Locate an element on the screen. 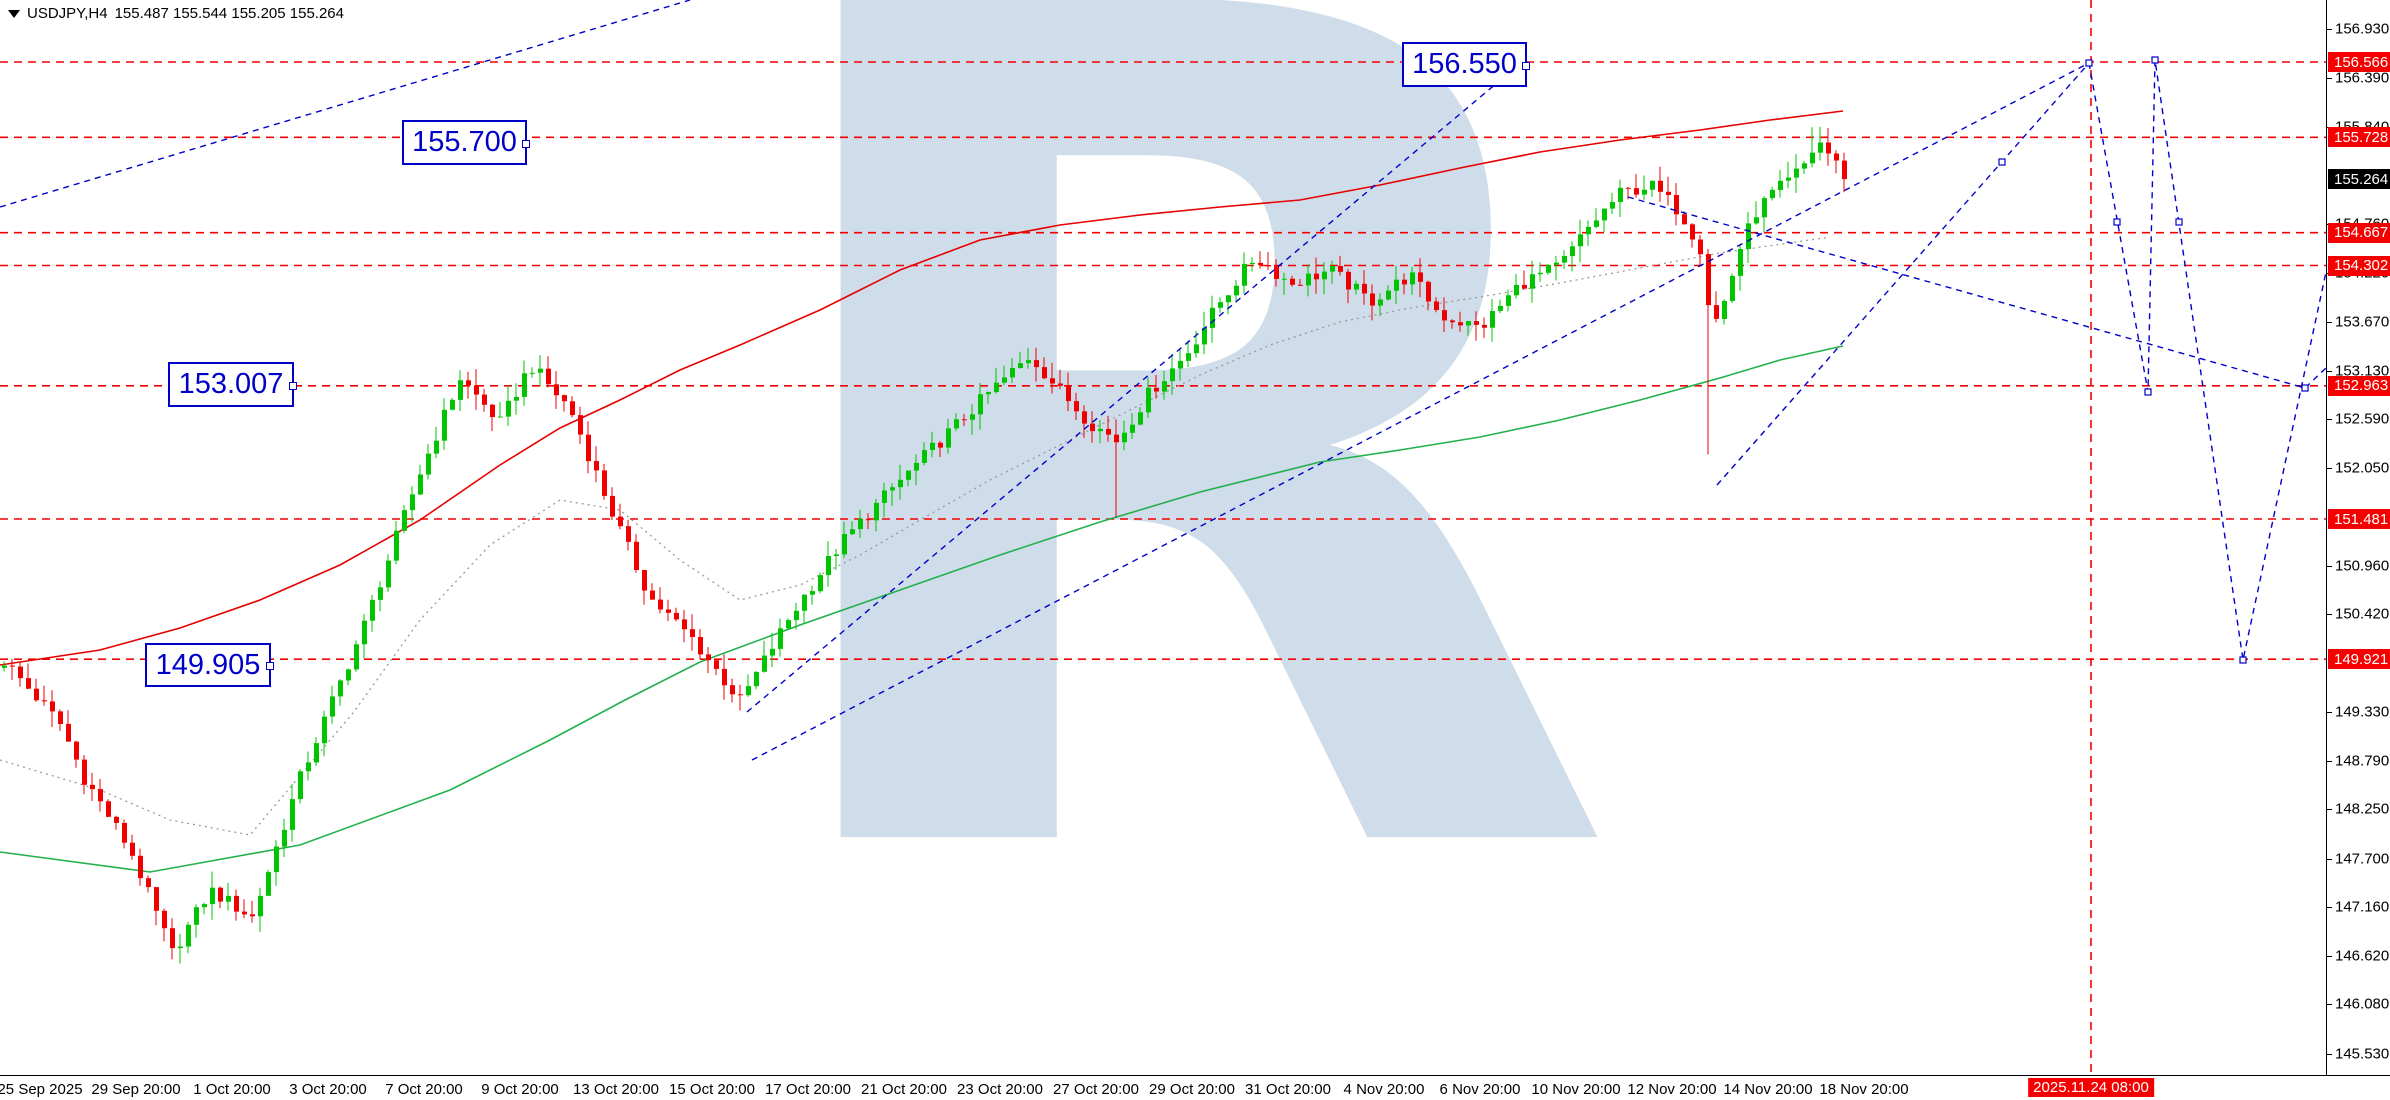 Image resolution: width=2390 pixels, height=1100 pixels. time-tick-label: 27 Oct 20:00 is located at coordinates (1096, 1089).